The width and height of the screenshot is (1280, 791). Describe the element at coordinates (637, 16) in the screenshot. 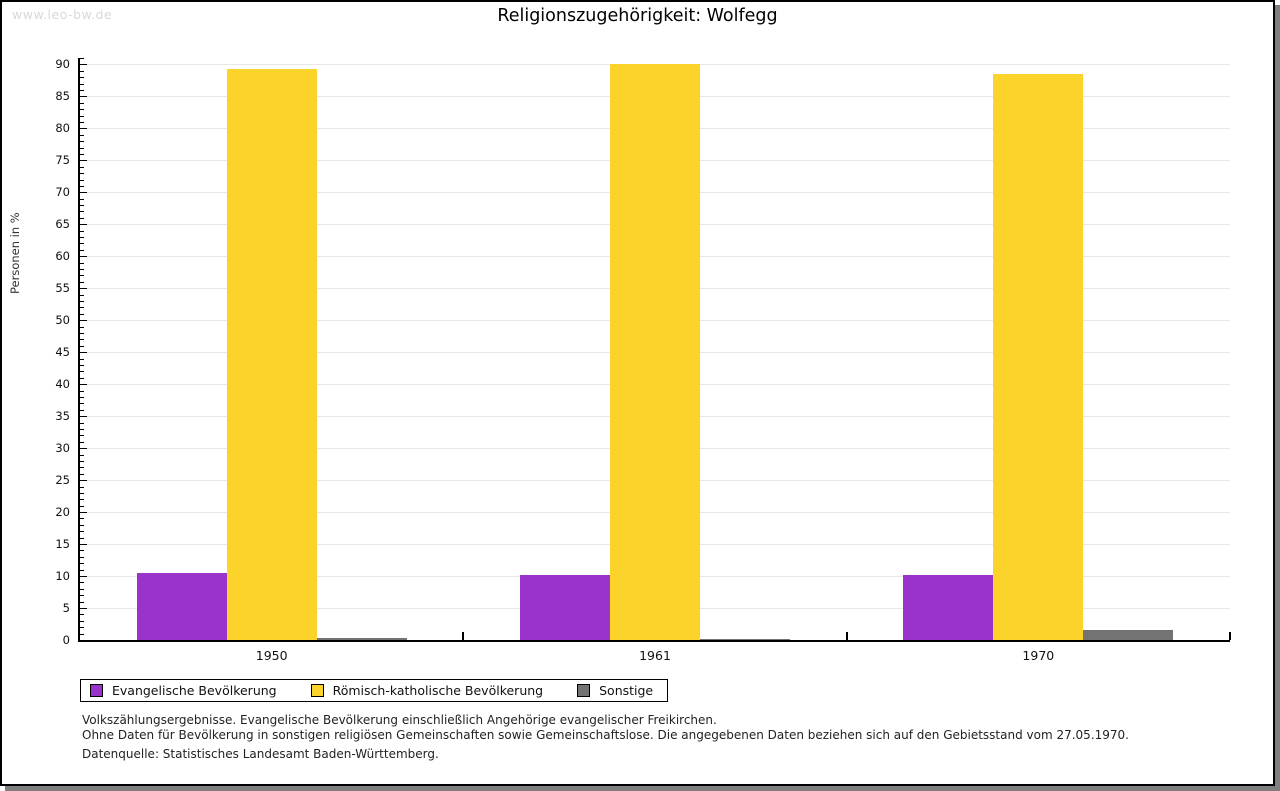

I see `page-title: Religionszugehörigkeit: Wolfegg` at that location.